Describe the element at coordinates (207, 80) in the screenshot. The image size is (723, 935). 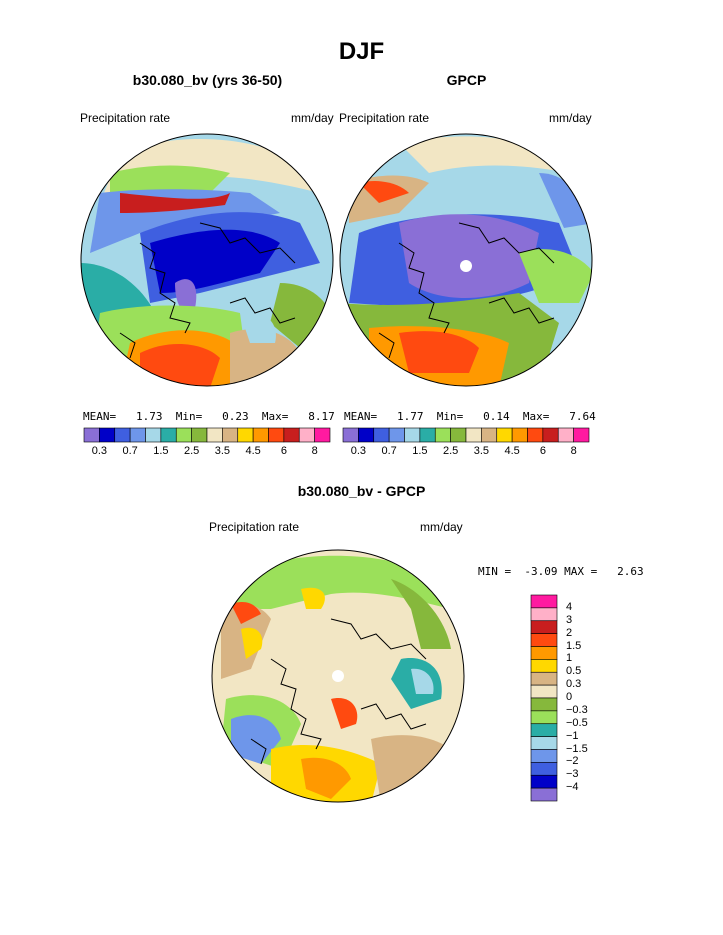
I see `panel-title-model: b30.080_bv (yrs 36-50)` at that location.